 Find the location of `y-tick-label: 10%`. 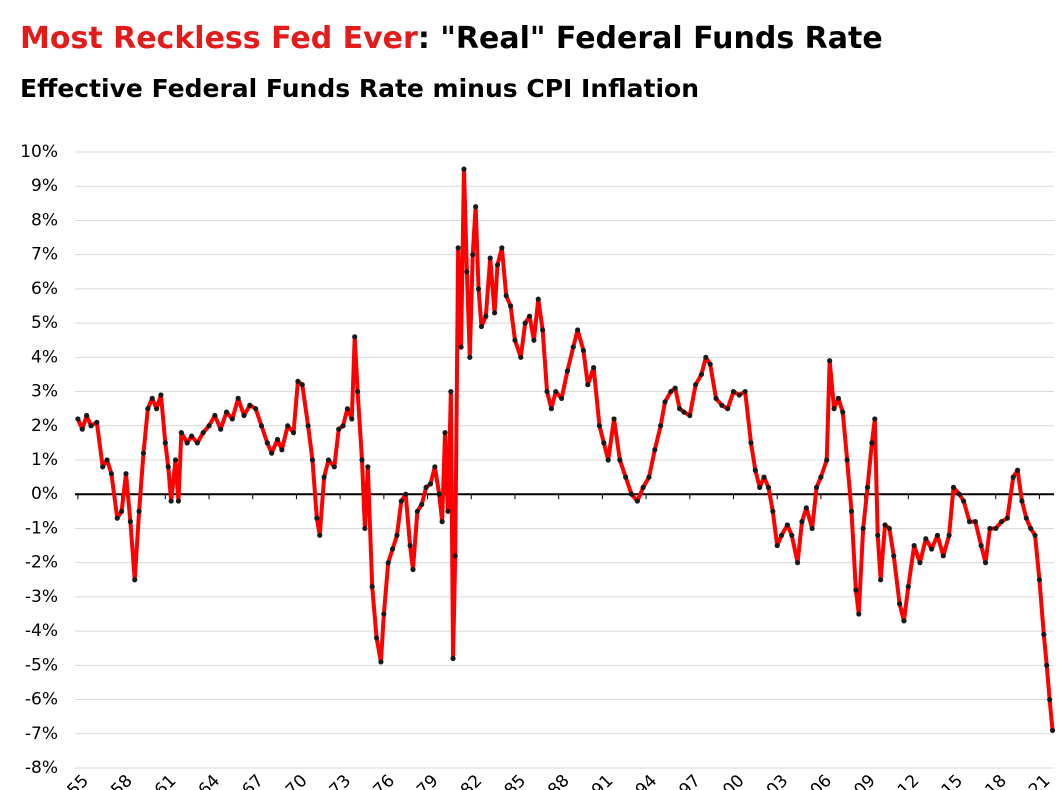

y-tick-label: 10% is located at coordinates (39, 152).